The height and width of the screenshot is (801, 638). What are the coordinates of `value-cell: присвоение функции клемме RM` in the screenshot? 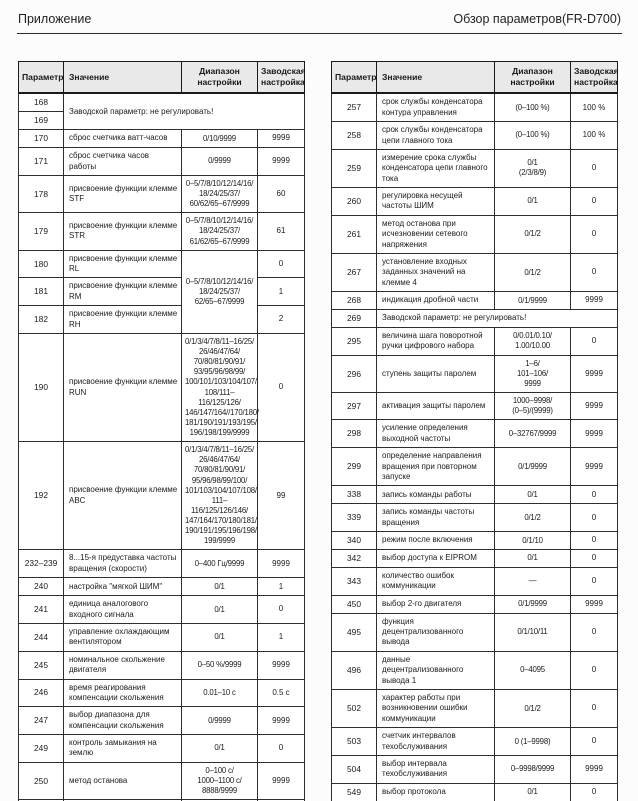 It's located at (122, 292).